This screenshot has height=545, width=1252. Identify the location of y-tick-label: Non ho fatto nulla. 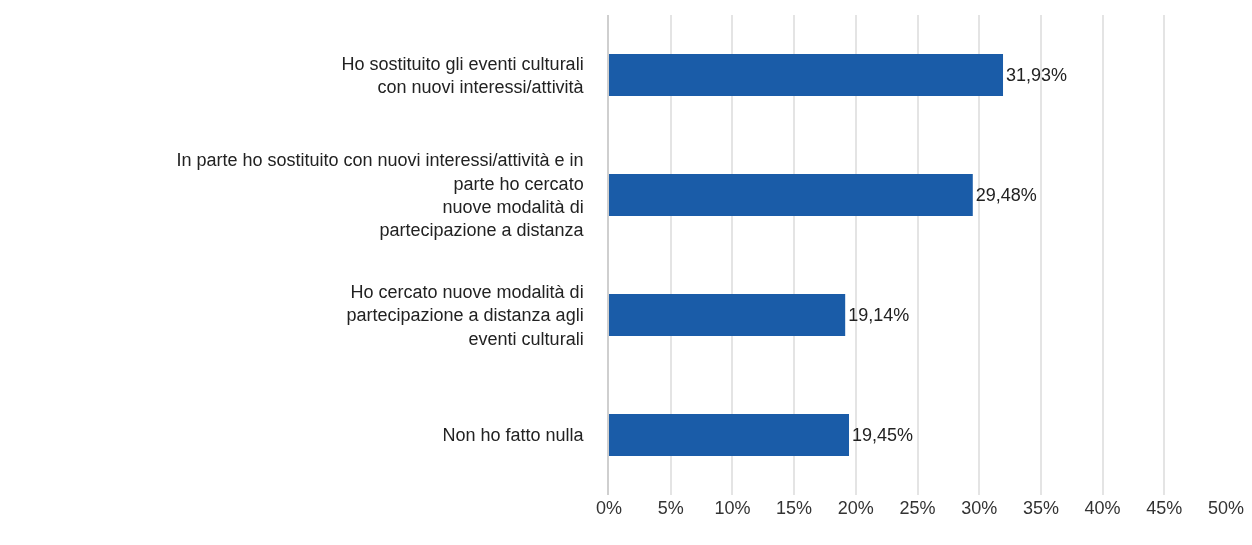
(513, 435).